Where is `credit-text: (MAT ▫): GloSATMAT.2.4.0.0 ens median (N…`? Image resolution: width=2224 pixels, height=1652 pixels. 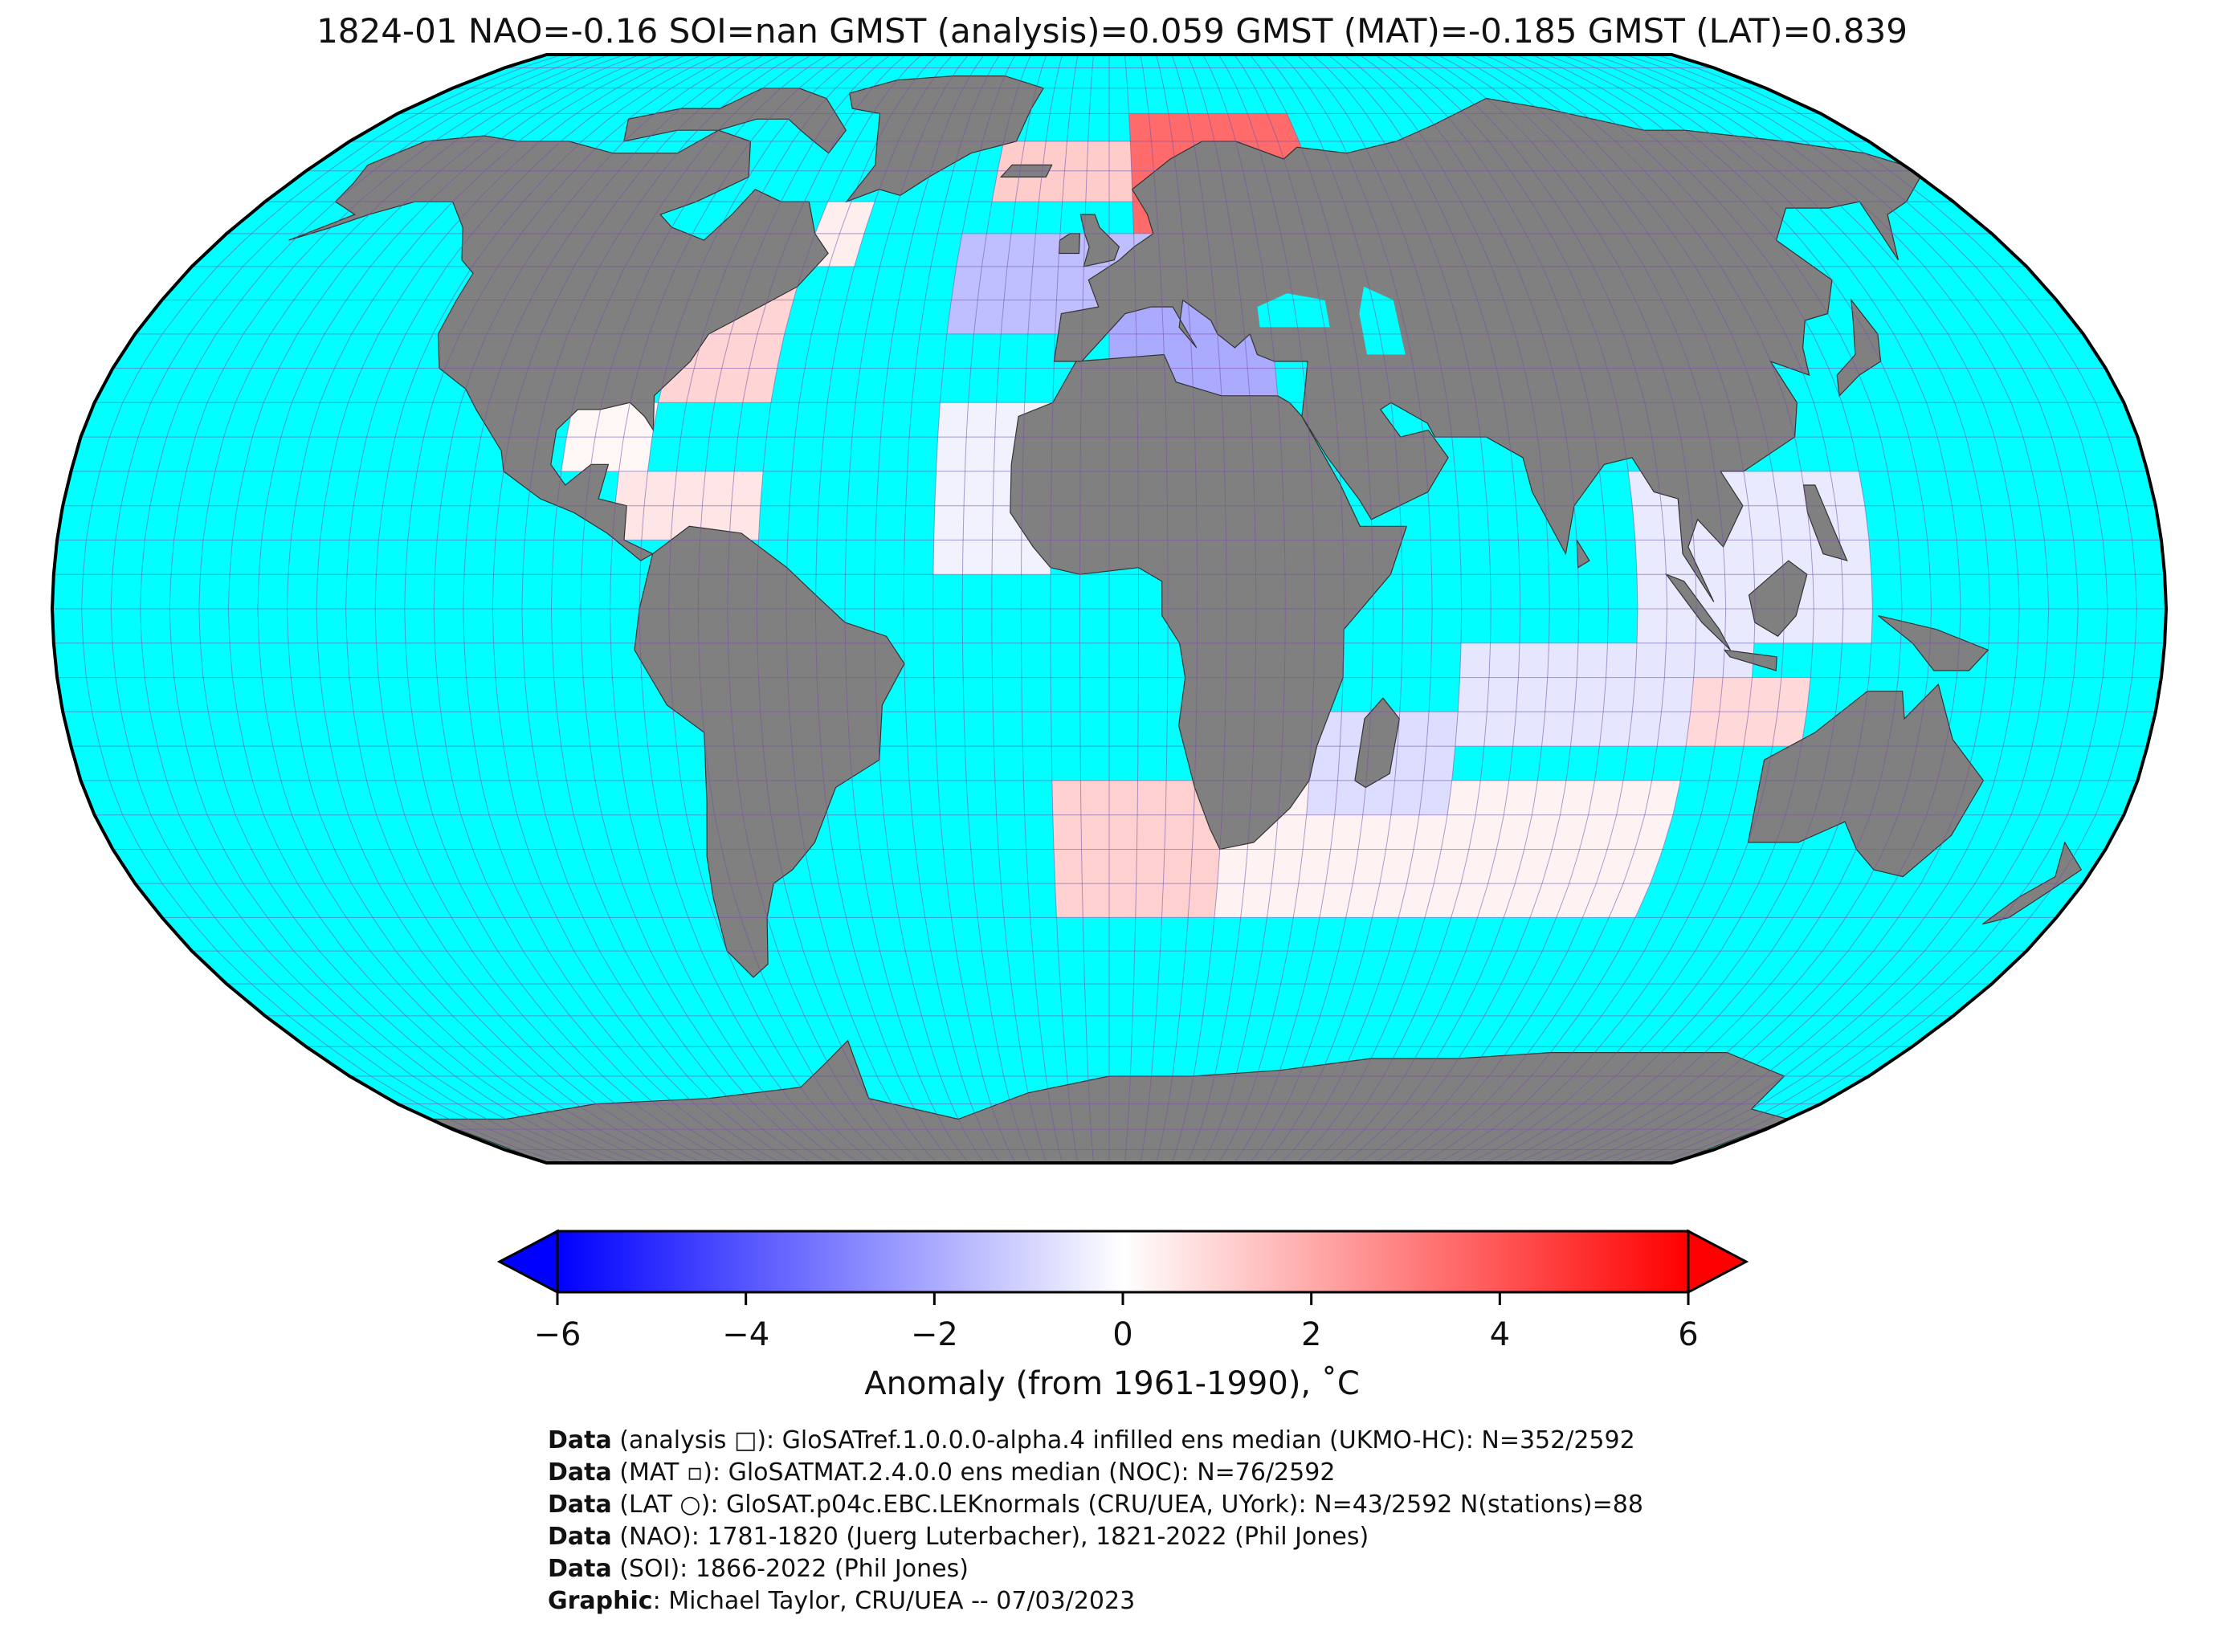 credit-text: (MAT ▫): GloSATMAT.2.4.0.0 ens median (N… is located at coordinates (974, 1472).